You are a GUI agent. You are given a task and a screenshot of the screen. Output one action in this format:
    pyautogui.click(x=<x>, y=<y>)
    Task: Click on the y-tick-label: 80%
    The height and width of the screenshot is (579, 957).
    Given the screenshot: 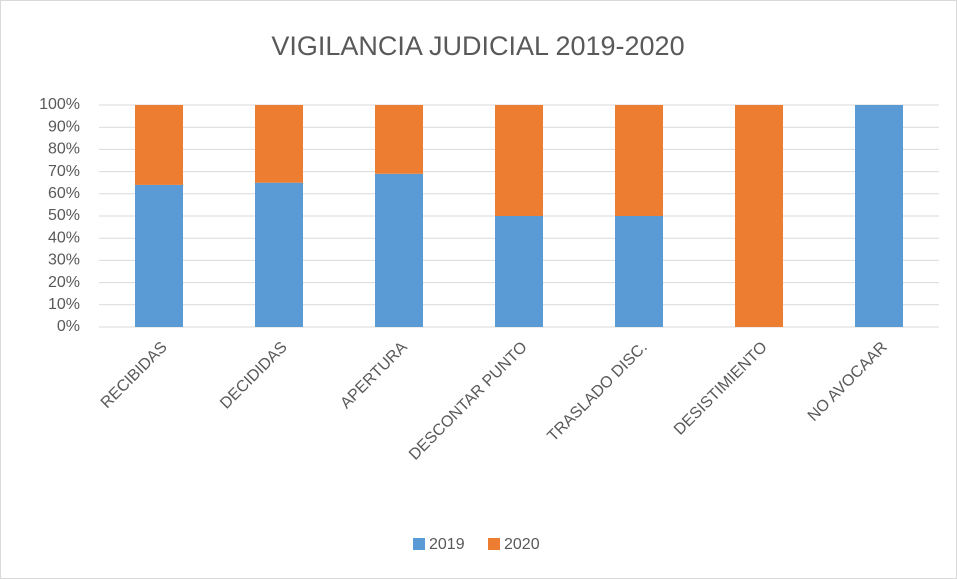 What is the action you would take?
    pyautogui.click(x=64, y=149)
    